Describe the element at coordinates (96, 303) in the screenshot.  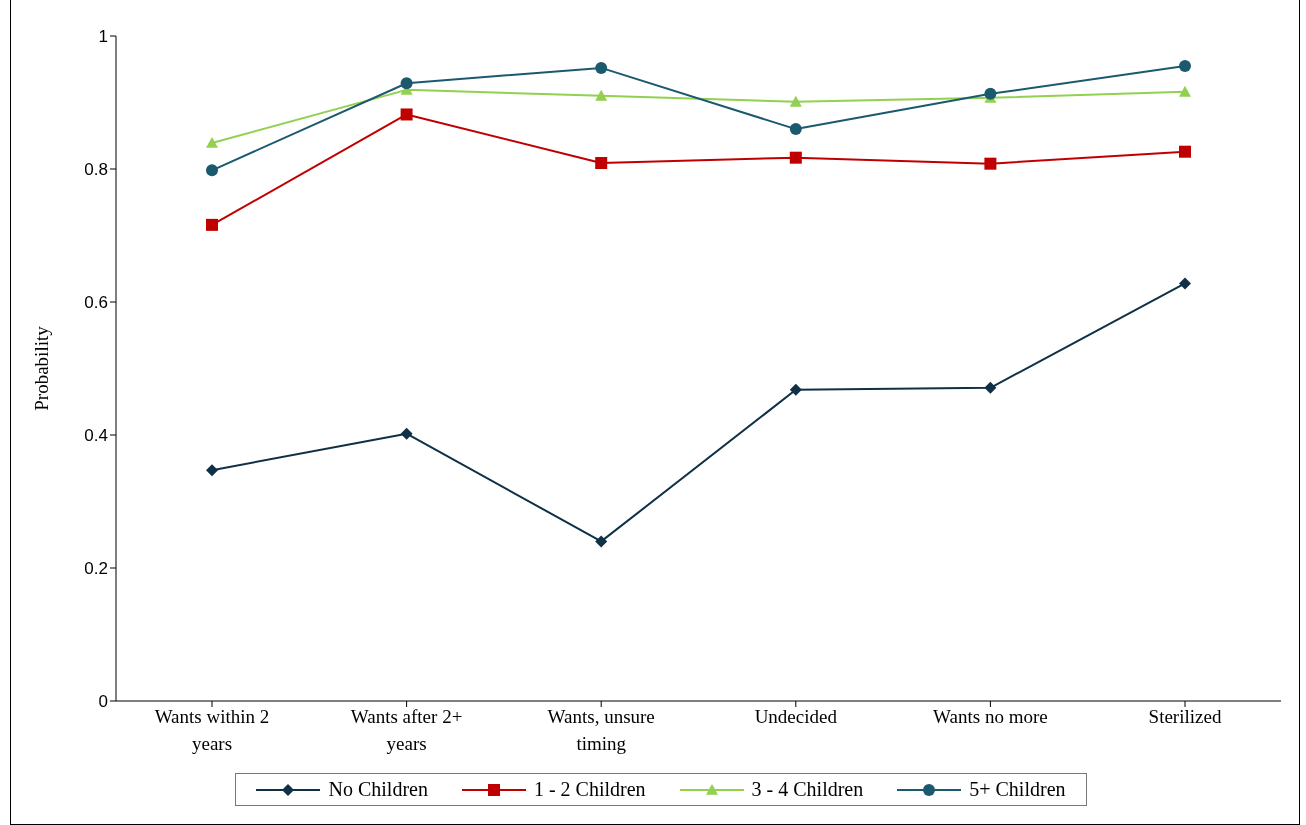
I see `y-tick-label: 0.6` at that location.